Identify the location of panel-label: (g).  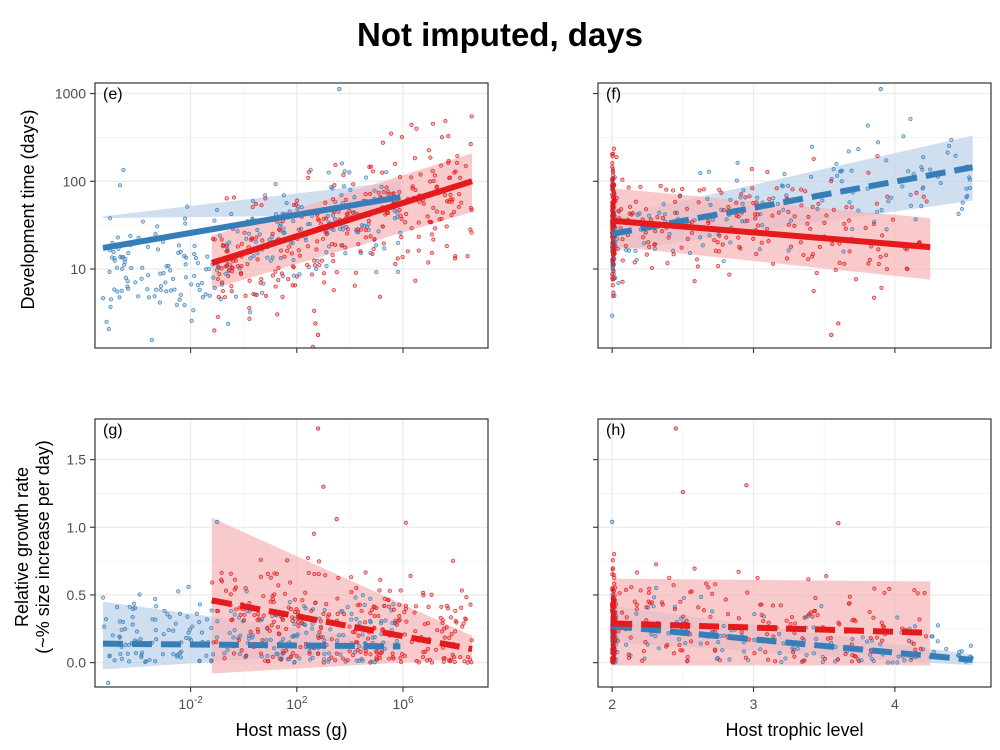
(113, 430).